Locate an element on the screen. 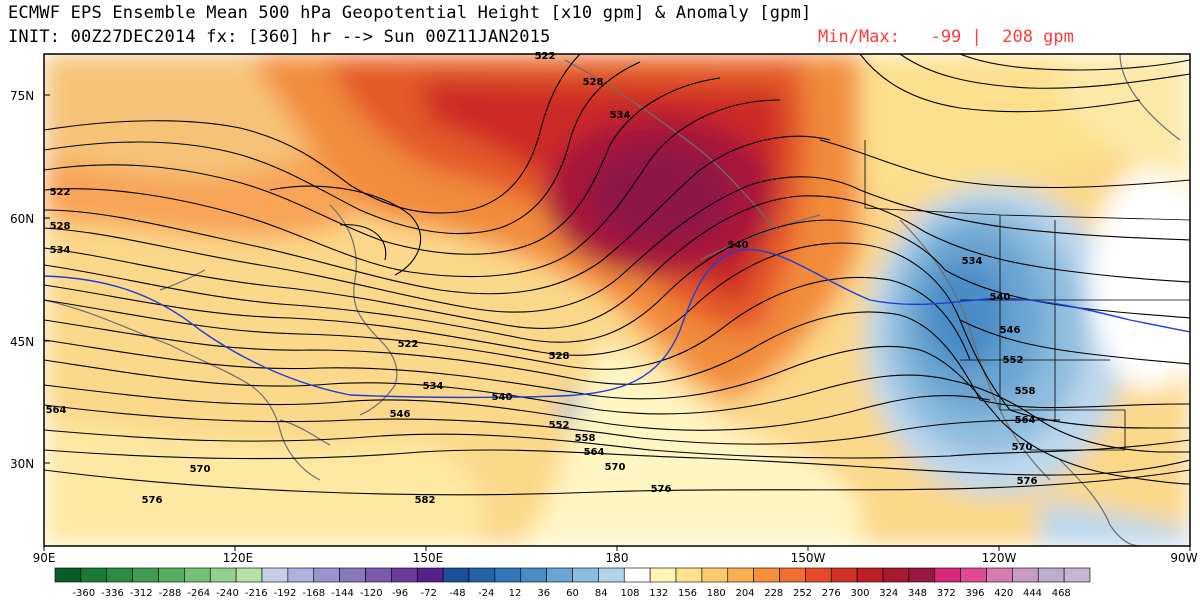  colorbar-label: 444 is located at coordinates (1032, 593).